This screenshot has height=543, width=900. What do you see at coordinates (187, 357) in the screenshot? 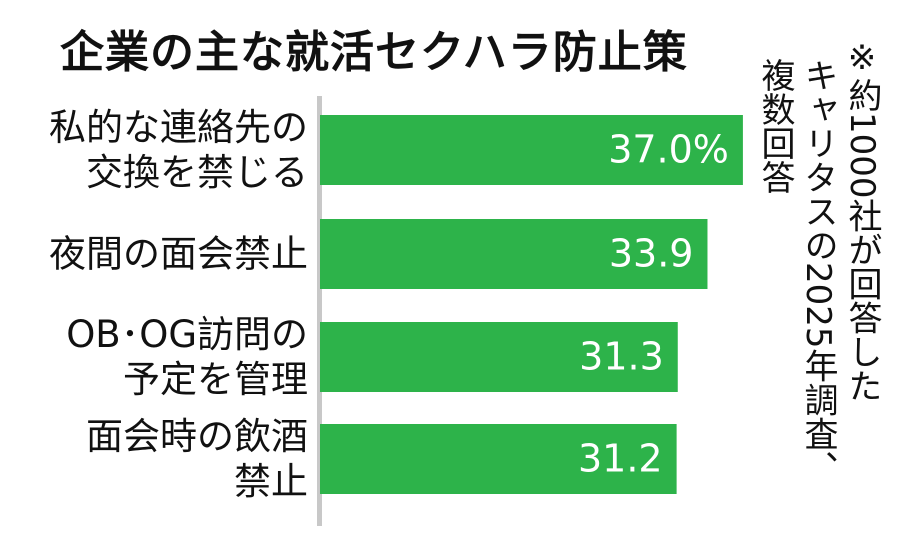
I see `category-label: OB･OG訪問の 予定を管理` at bounding box center [187, 357].